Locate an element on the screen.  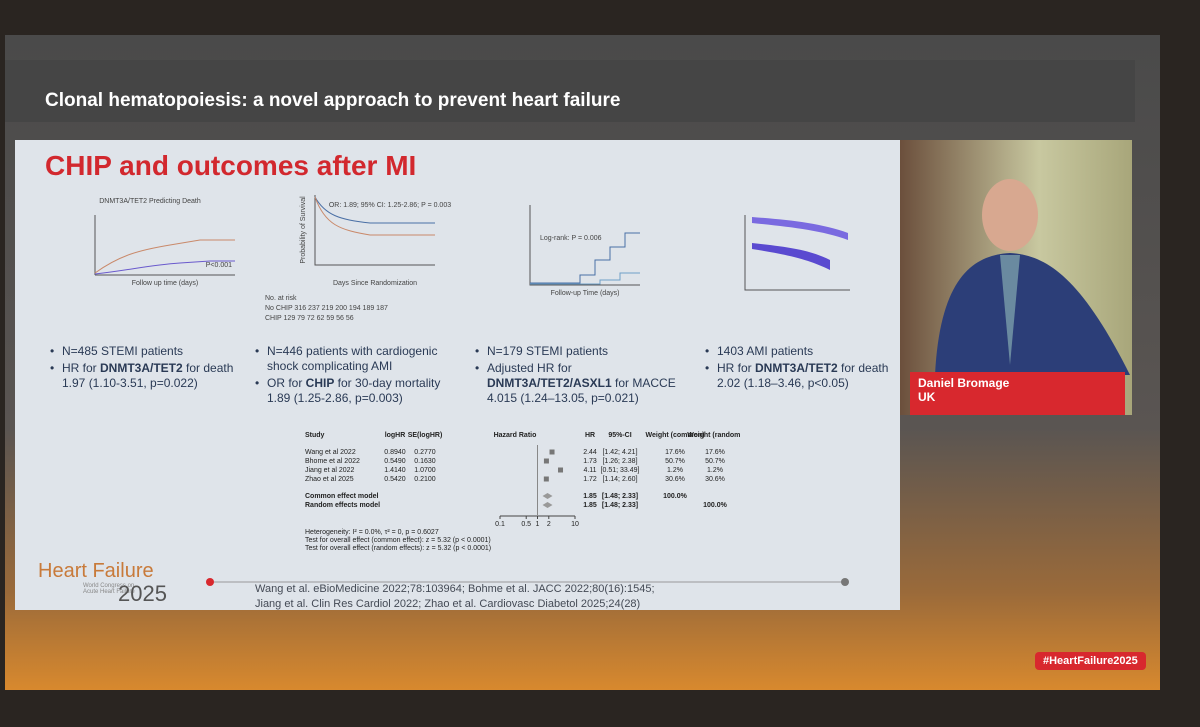
tick-label: 0.1 is located at coordinates (500, 524).